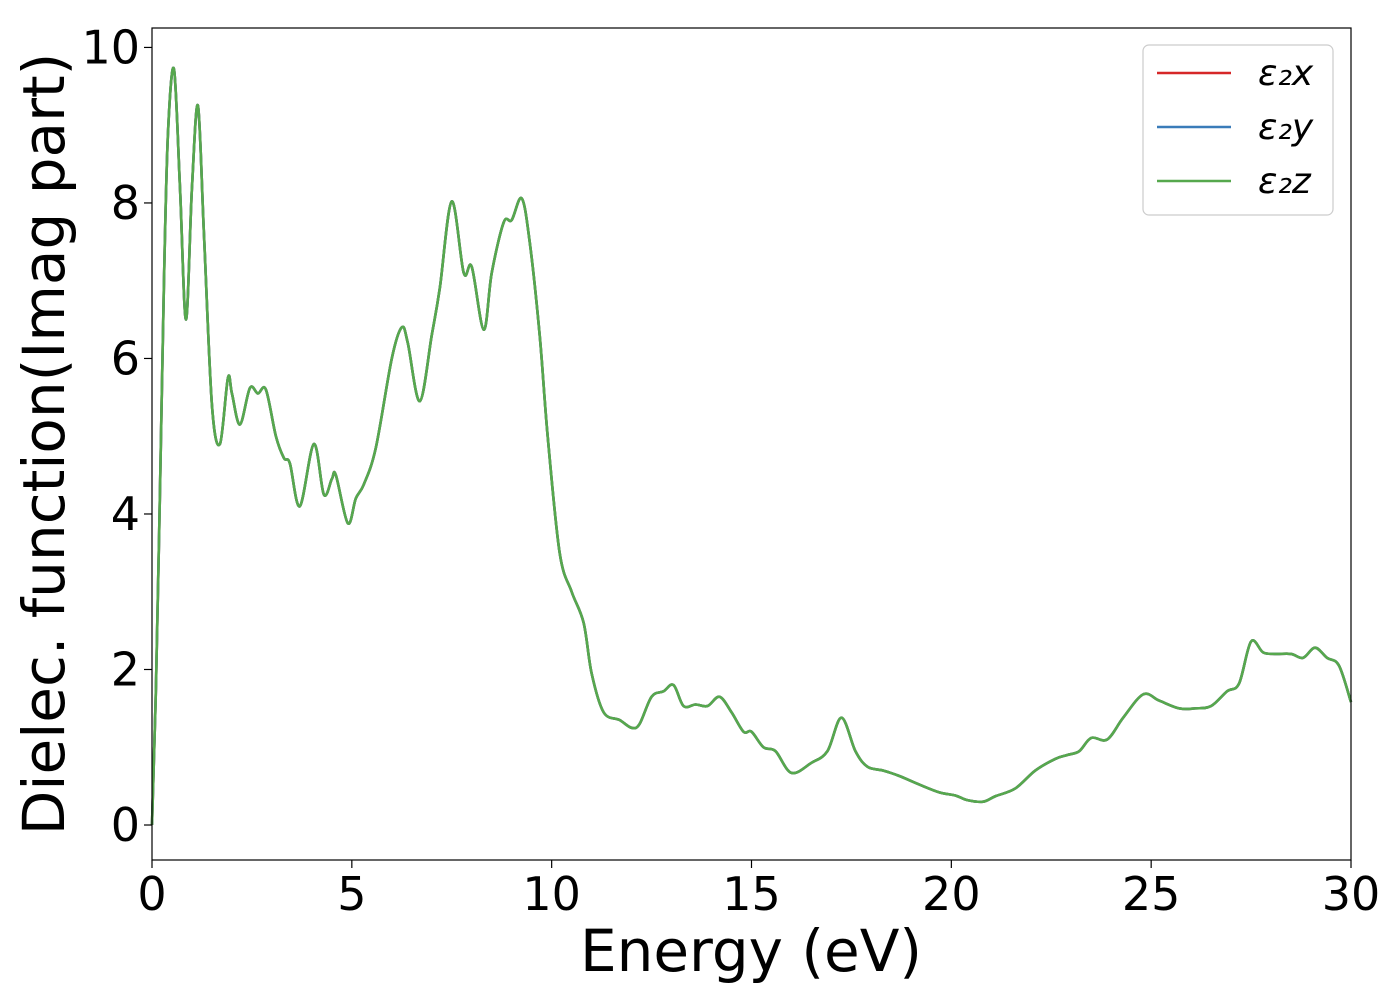 This screenshot has height=1000, width=1400. What do you see at coordinates (110, 47) in the screenshot?
I see `y-tick-label: 10` at bounding box center [110, 47].